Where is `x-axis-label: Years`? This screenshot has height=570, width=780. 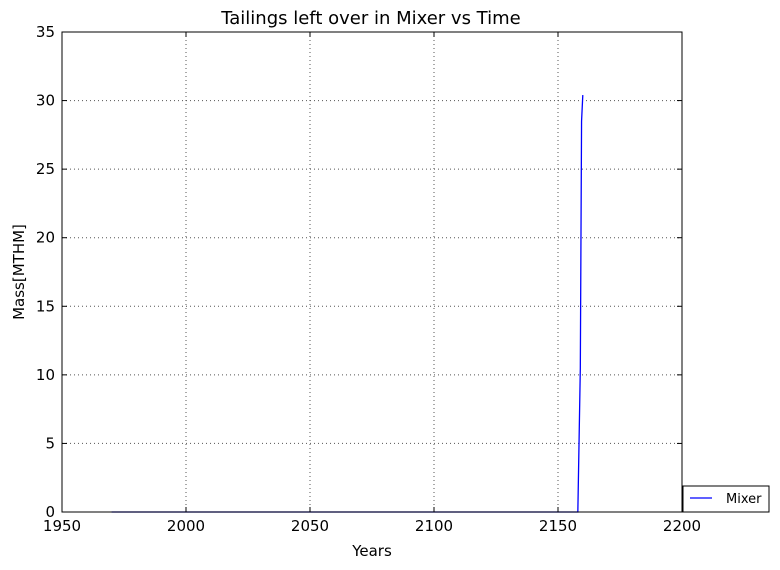
x-axis-label: Years is located at coordinates (371, 551).